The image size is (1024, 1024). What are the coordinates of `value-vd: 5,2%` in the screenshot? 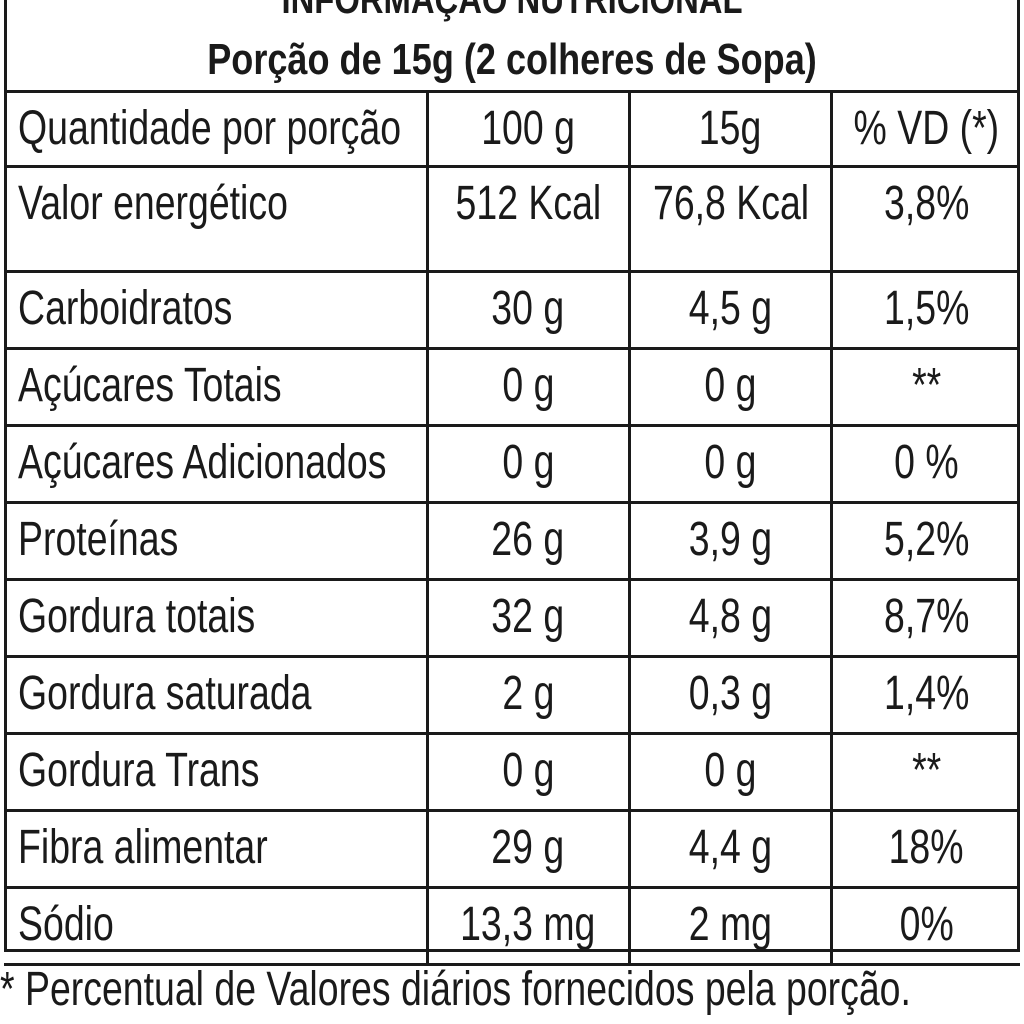 It's located at (924, 541).